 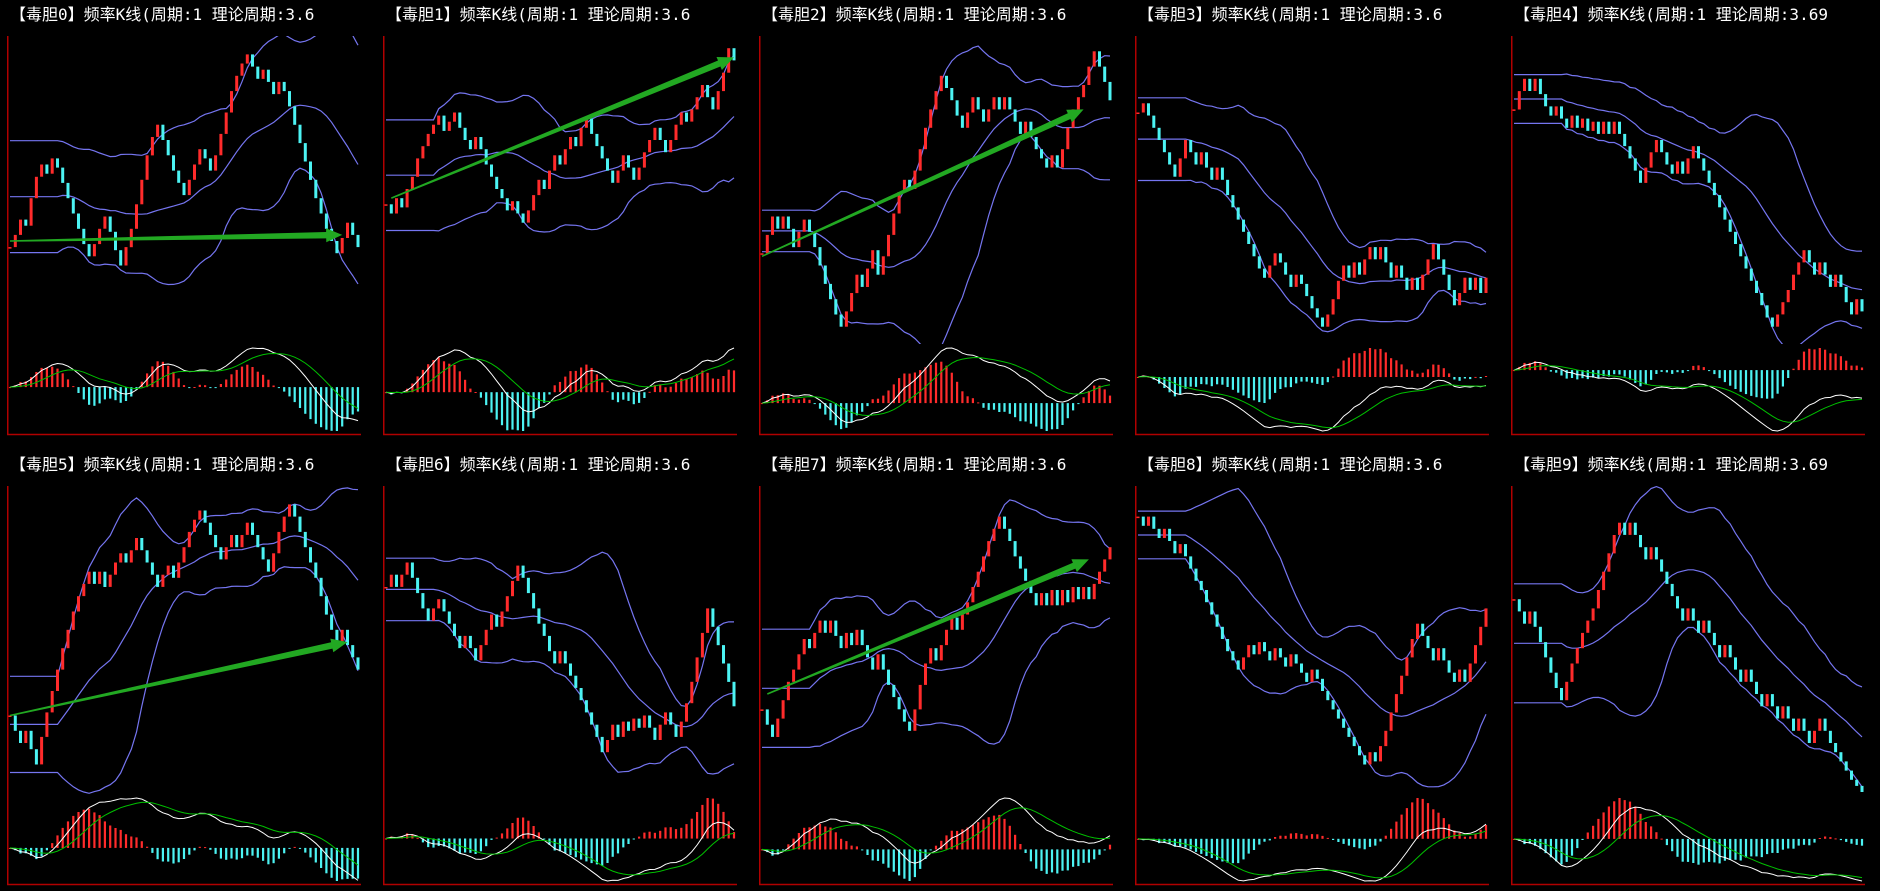 What do you see at coordinates (1671, 464) in the screenshot?
I see `chart-title: 【毒胆9】频率K线(周期:1 理论周期:3.69` at bounding box center [1671, 464].